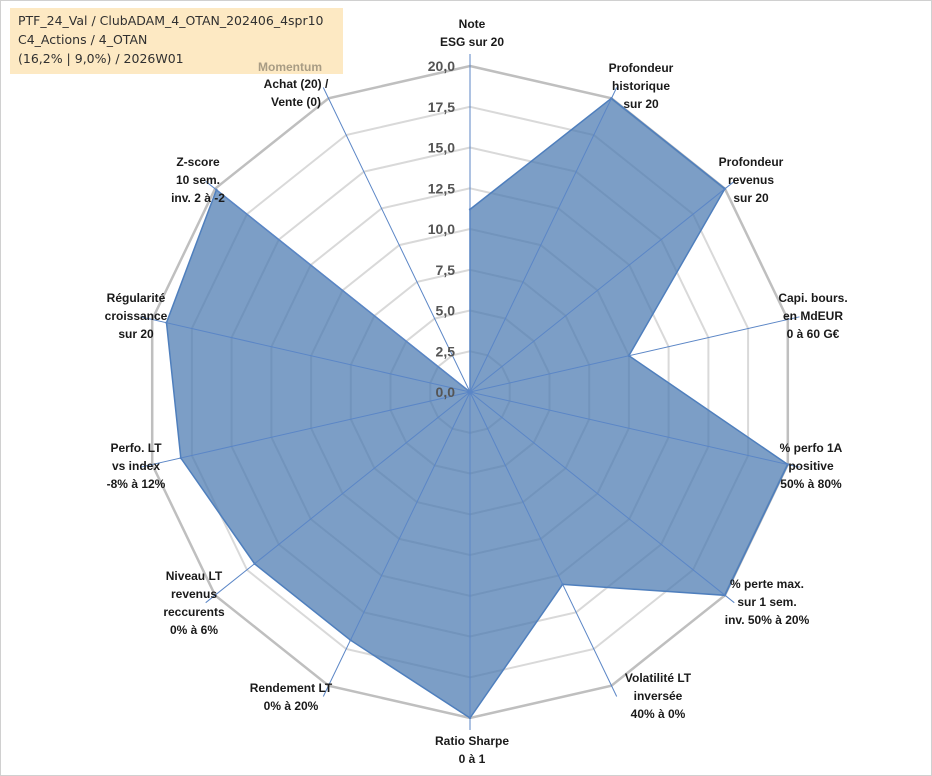 Image resolution: width=932 pixels, height=776 pixels. I want to click on axis-label-3-line-2: revenus, so click(751, 180).